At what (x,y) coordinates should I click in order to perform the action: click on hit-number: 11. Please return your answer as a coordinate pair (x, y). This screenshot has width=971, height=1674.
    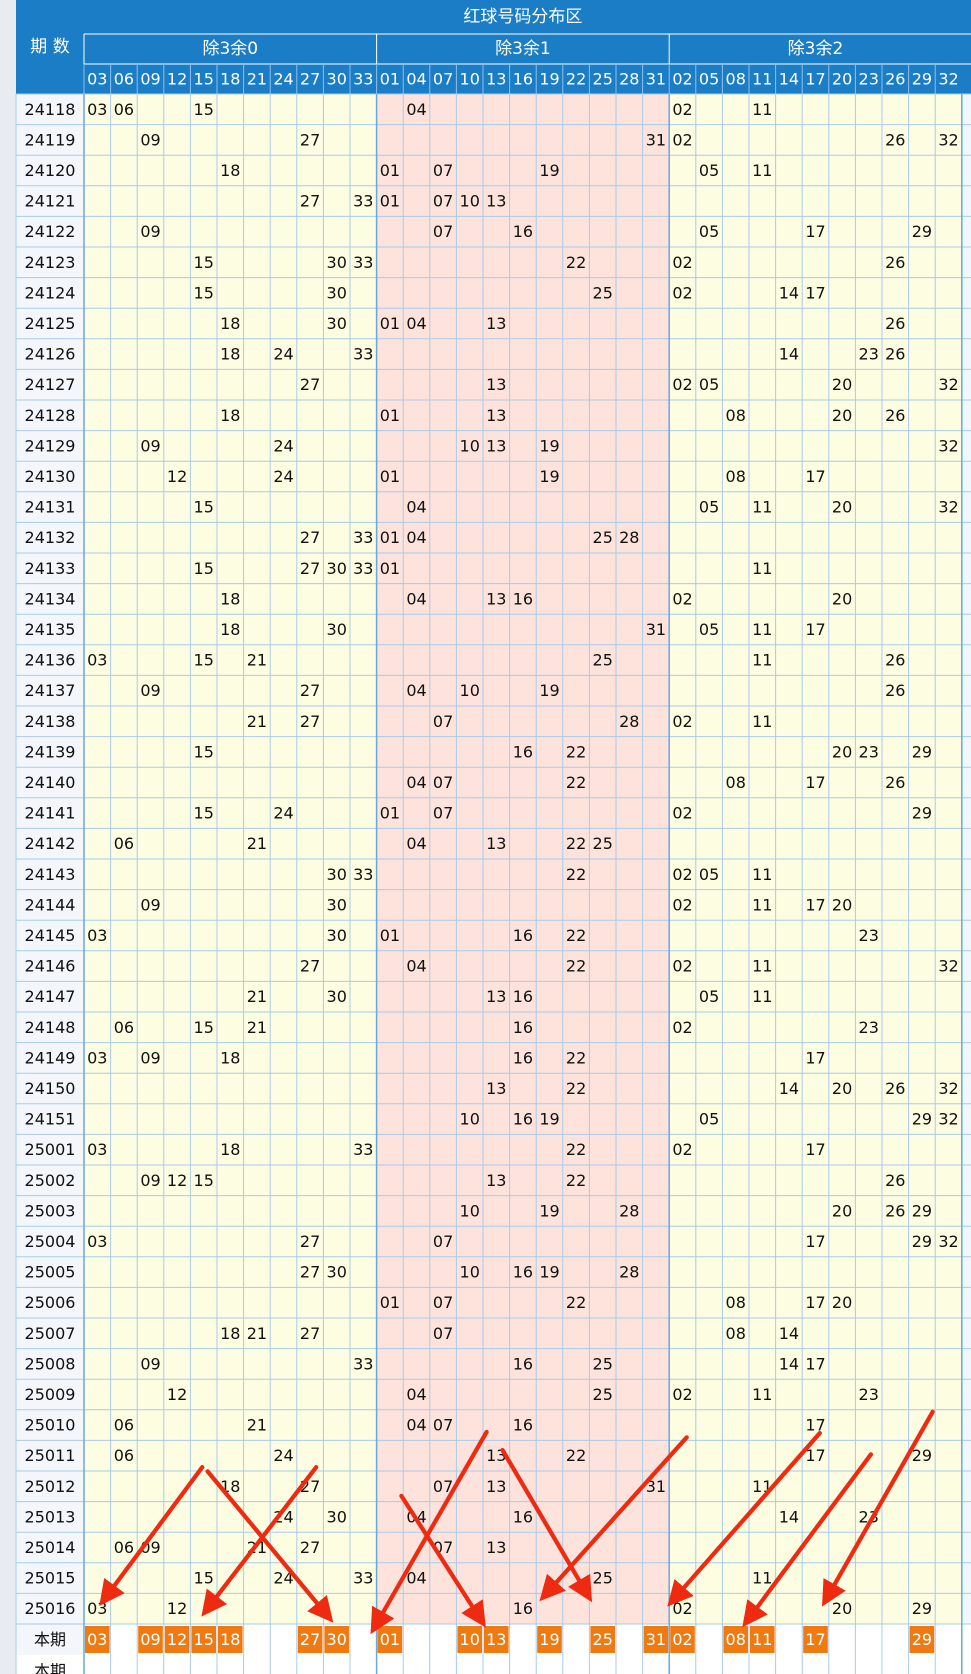
    Looking at the image, I should click on (762, 721).